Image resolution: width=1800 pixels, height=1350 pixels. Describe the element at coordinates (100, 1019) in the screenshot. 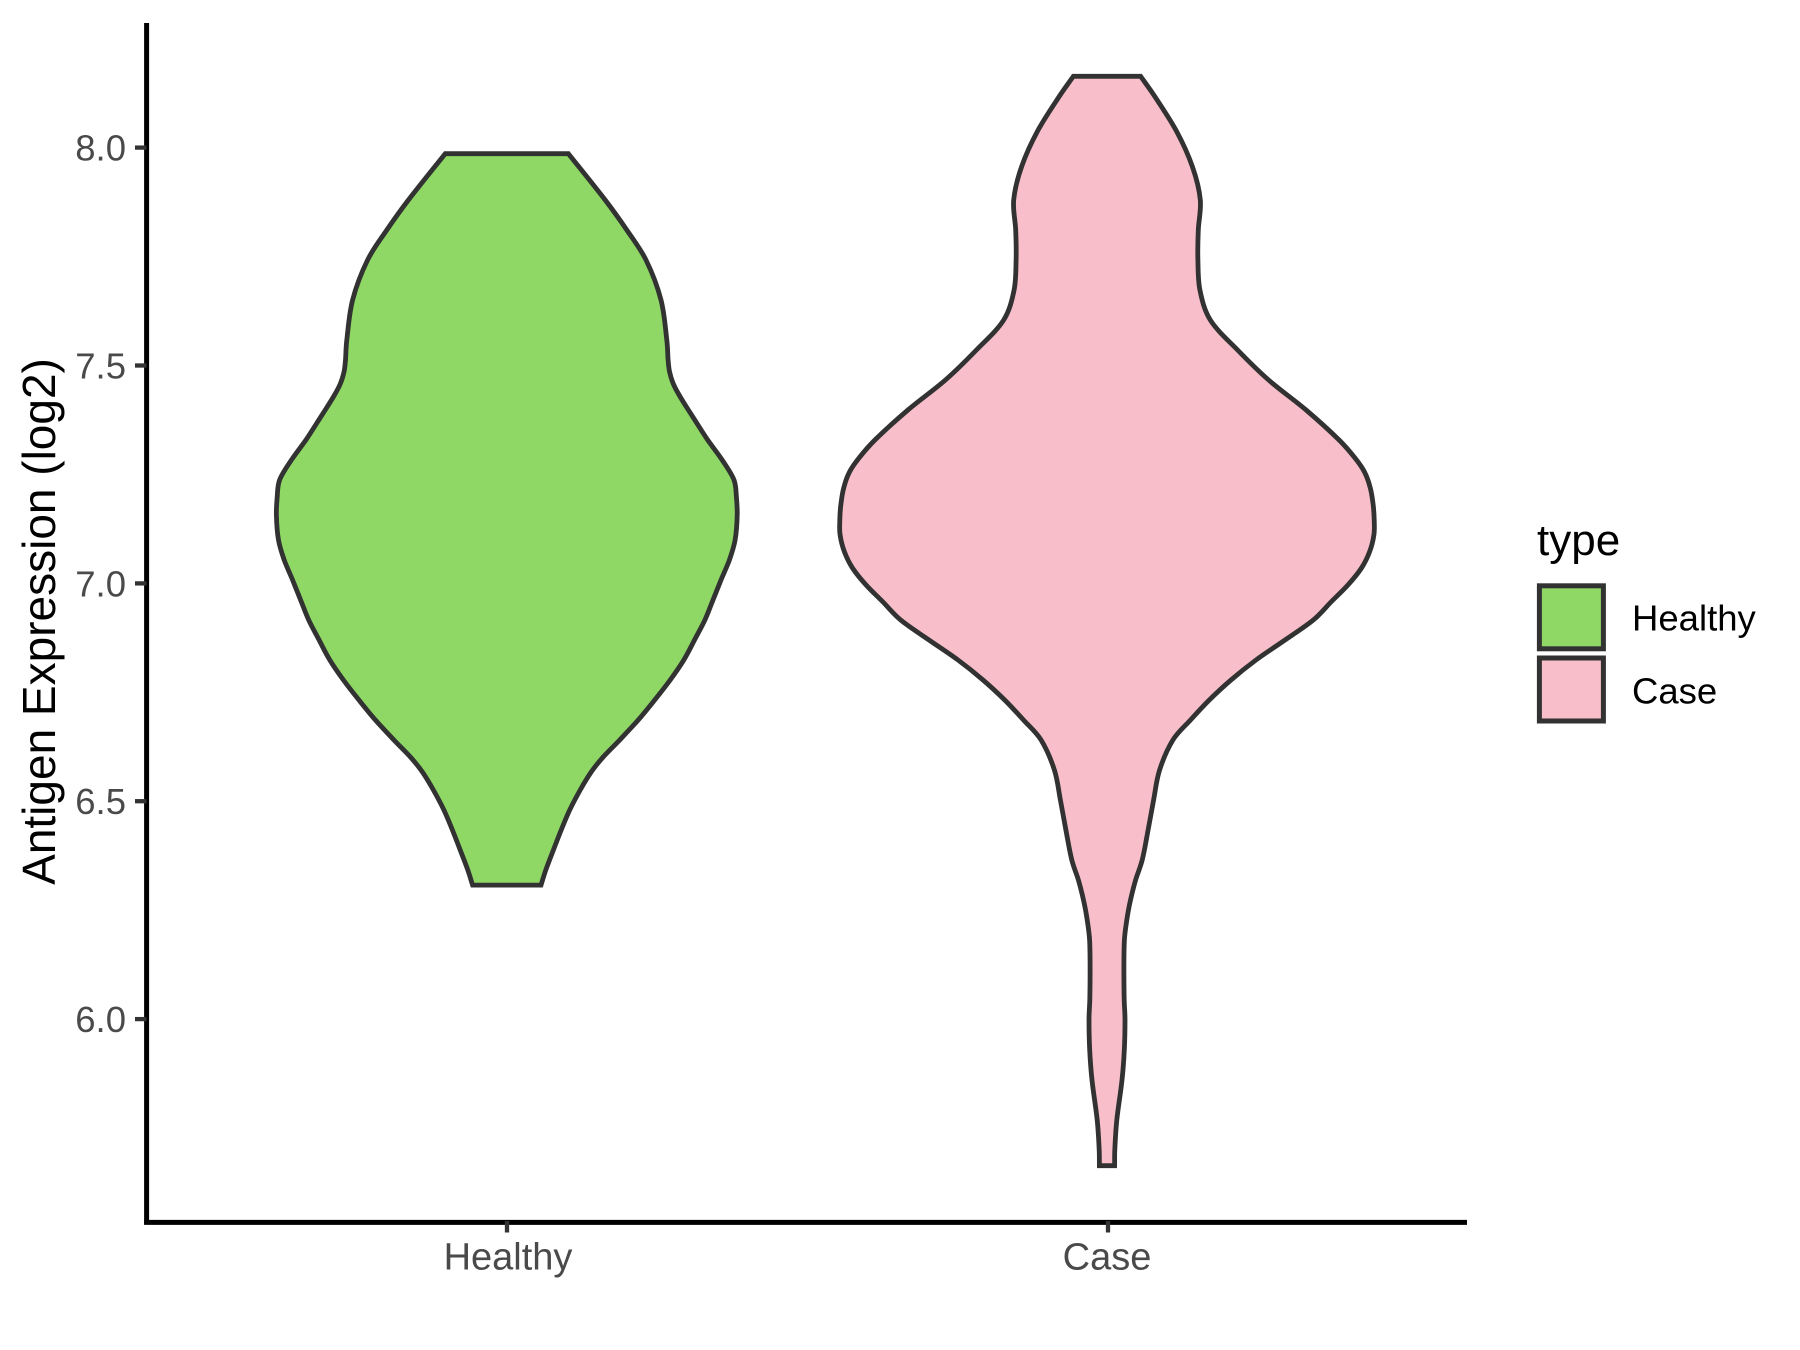

I see `svg-text: 6.0` at that location.